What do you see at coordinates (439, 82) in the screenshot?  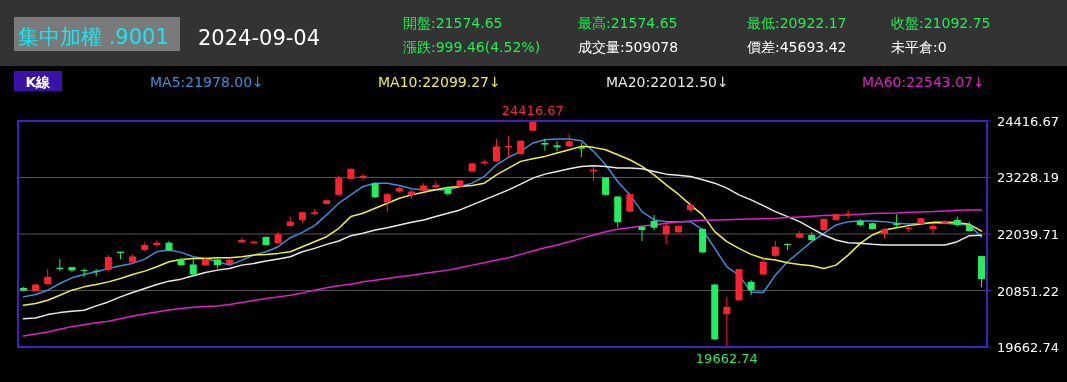 I see `text: MA10:22099.27↓` at bounding box center [439, 82].